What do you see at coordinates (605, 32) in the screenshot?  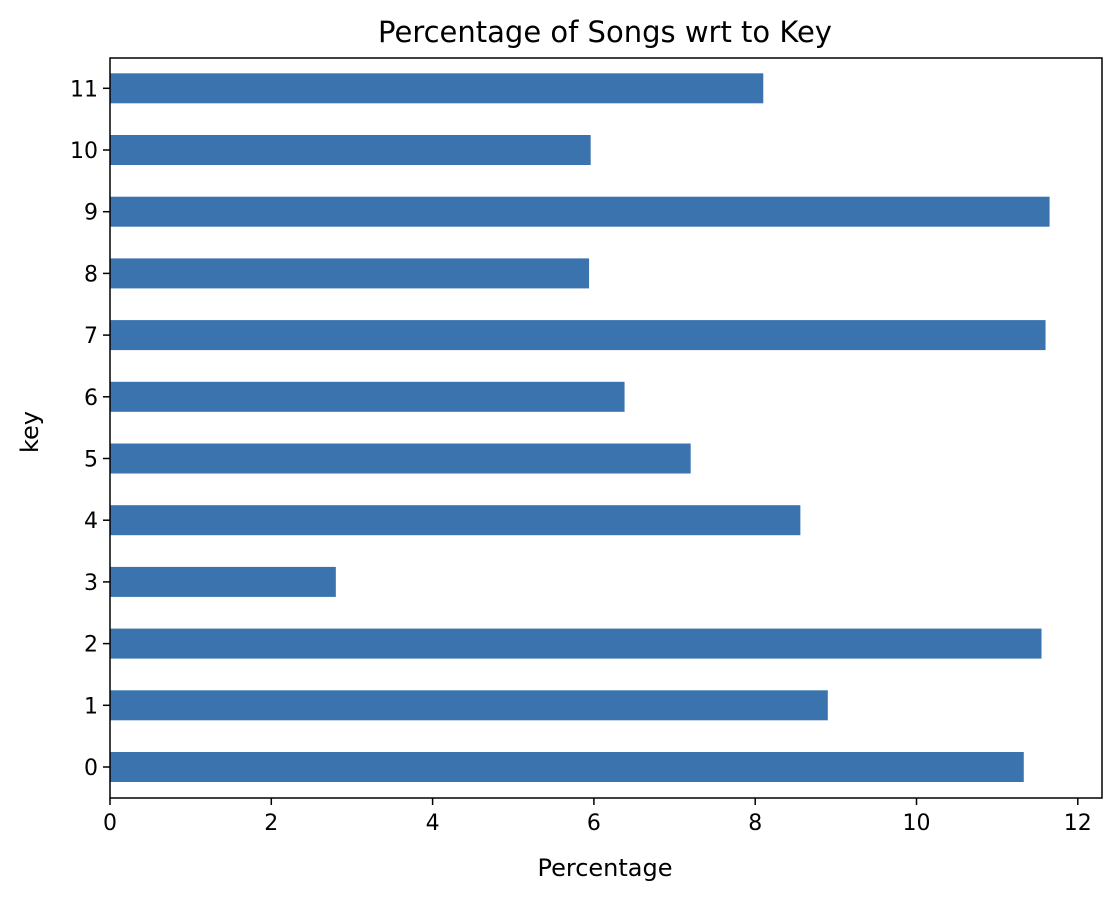 I see `chart-title: Percentage of Songs wrt to Key` at bounding box center [605, 32].